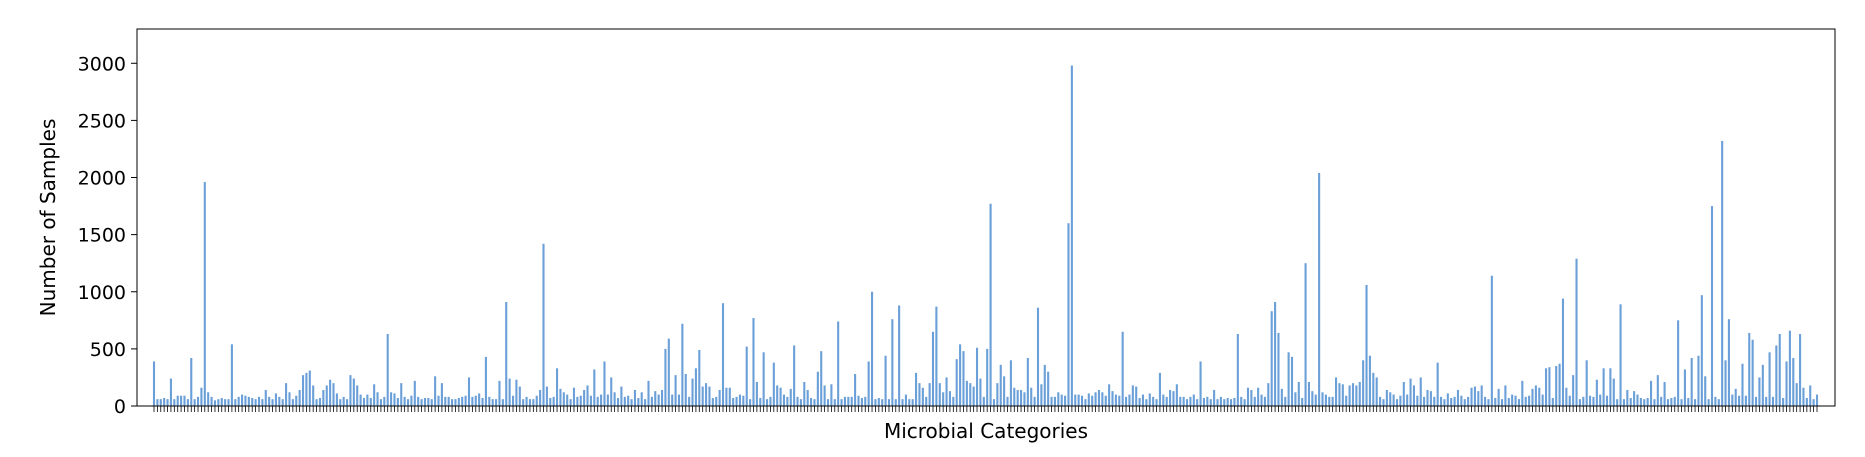  What do you see at coordinates (102, 293) in the screenshot?
I see `y-tick-label: 1000` at bounding box center [102, 293].